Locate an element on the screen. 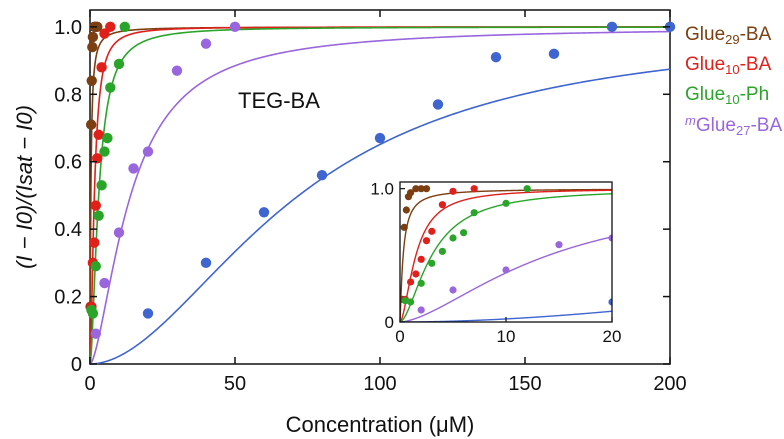 The width and height of the screenshot is (784, 439). y-tick-label: 1.0 is located at coordinates (68, 28).